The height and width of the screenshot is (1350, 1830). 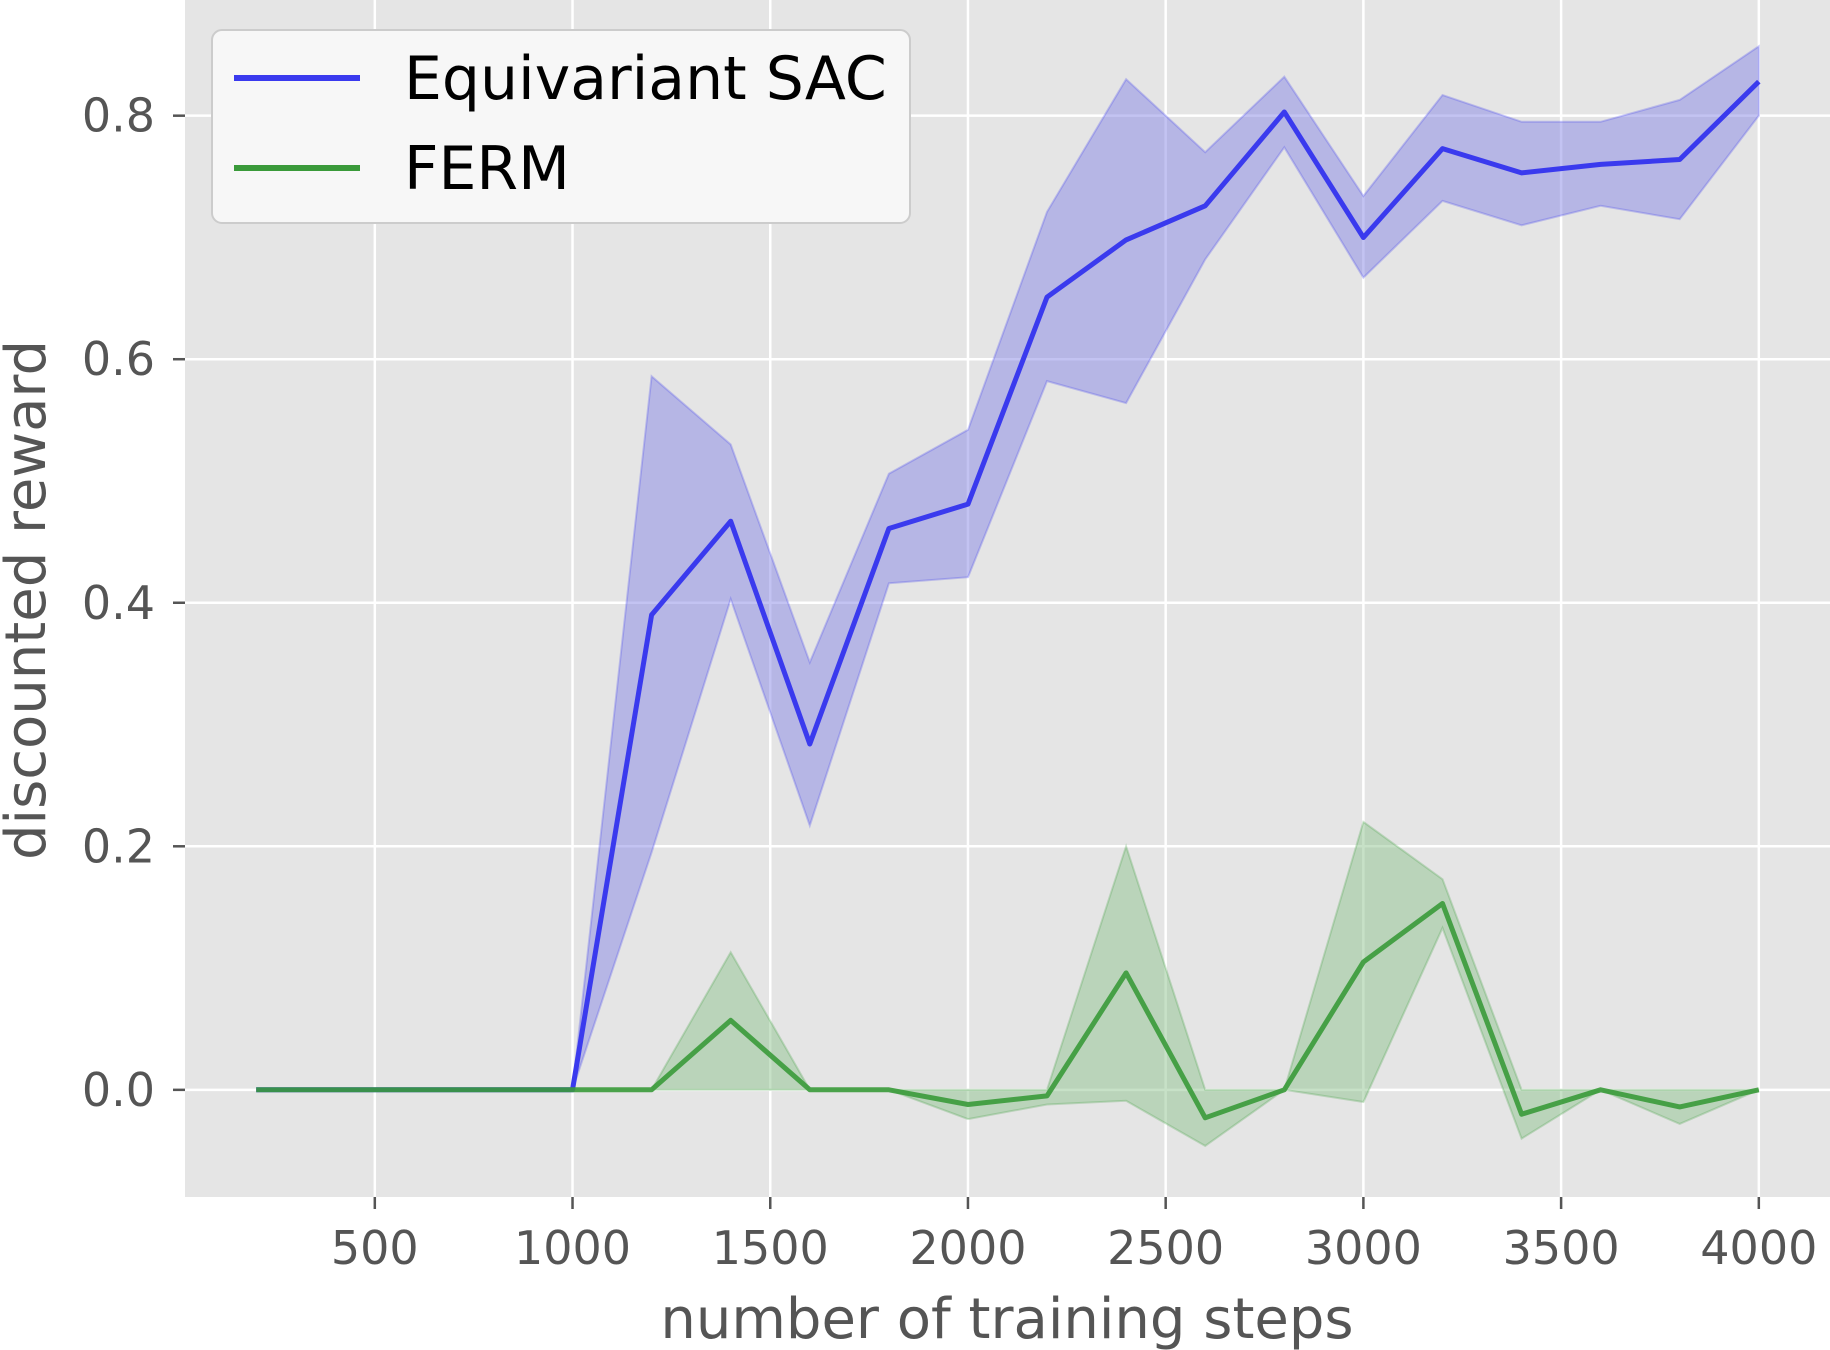 What do you see at coordinates (770, 1248) in the screenshot?
I see `x-tick-label: 1500` at bounding box center [770, 1248].